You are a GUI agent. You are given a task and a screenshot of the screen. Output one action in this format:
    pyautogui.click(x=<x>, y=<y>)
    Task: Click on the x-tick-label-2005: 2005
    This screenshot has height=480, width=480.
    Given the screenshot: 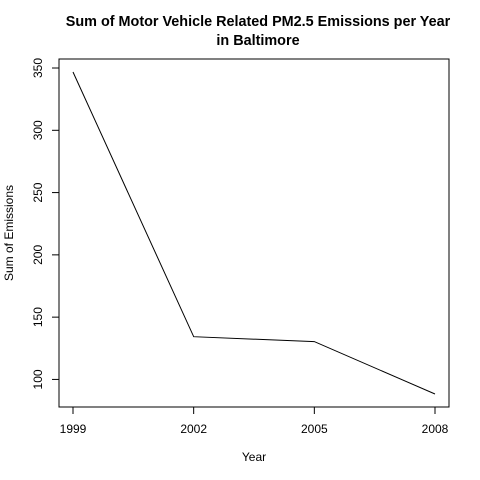 What is the action you would take?
    pyautogui.click(x=314, y=429)
    